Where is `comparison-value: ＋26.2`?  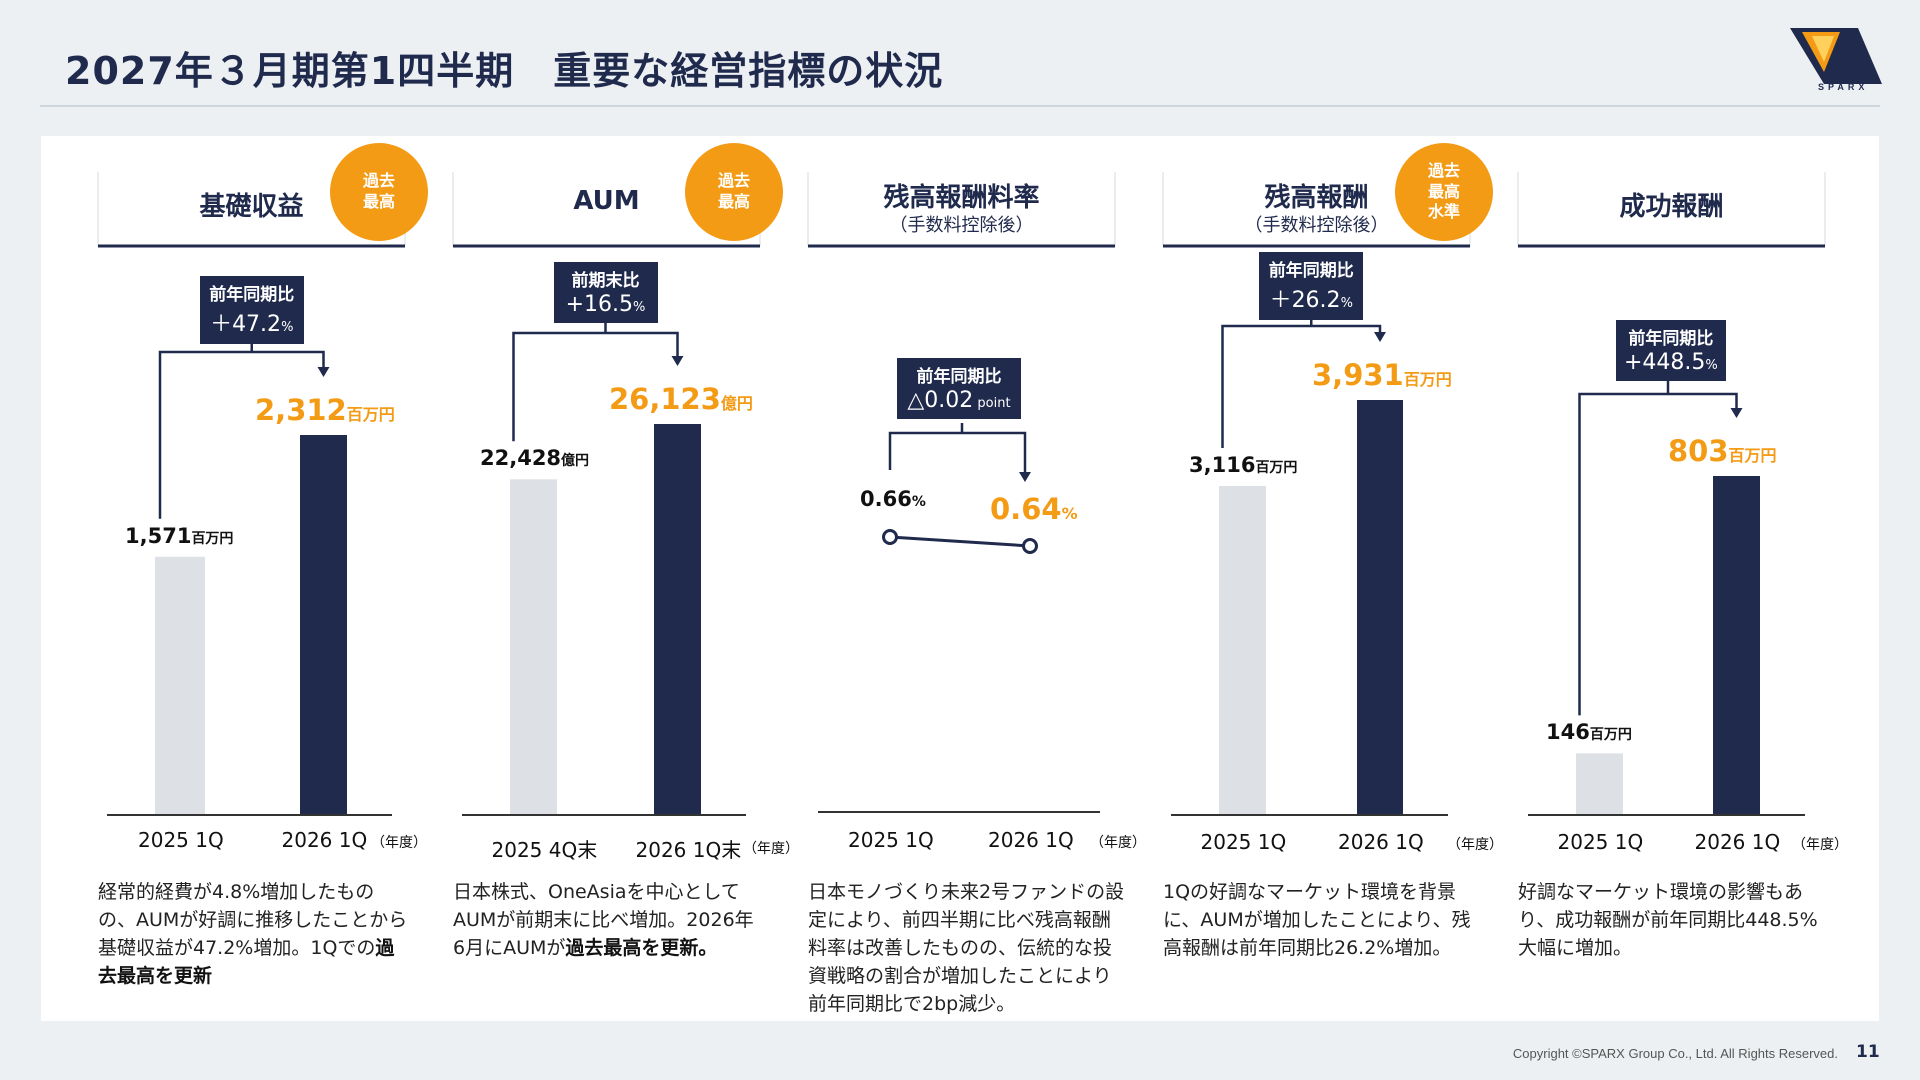
comparison-value: ＋26.2 is located at coordinates (1305, 300).